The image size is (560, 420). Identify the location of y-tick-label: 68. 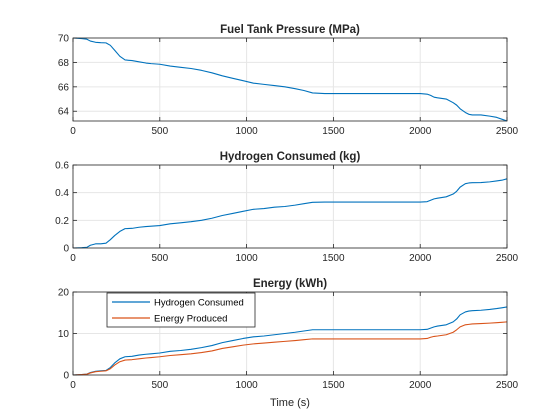
(64, 63).